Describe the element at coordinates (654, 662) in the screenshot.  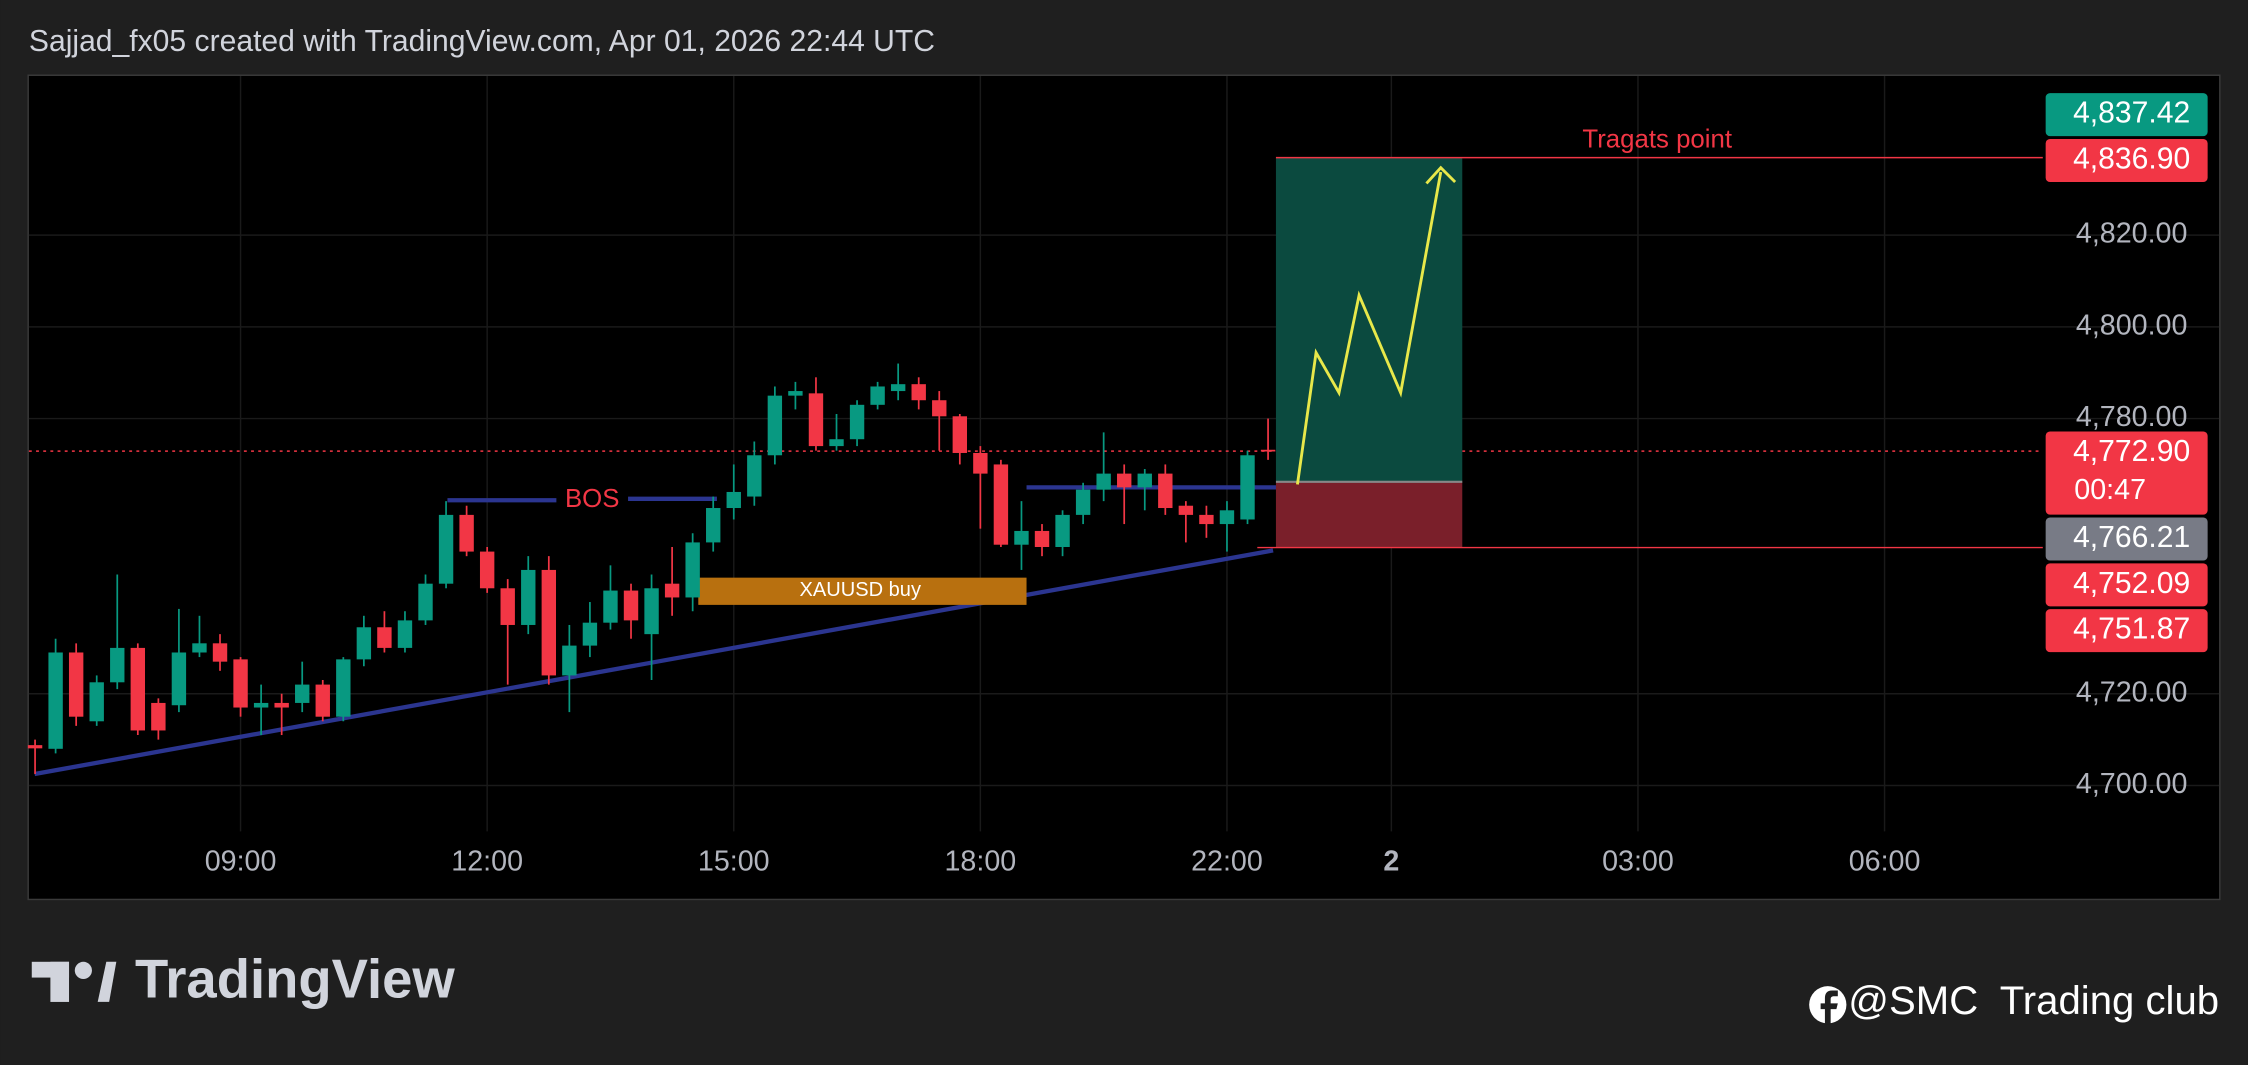
I see `trend-line` at that location.